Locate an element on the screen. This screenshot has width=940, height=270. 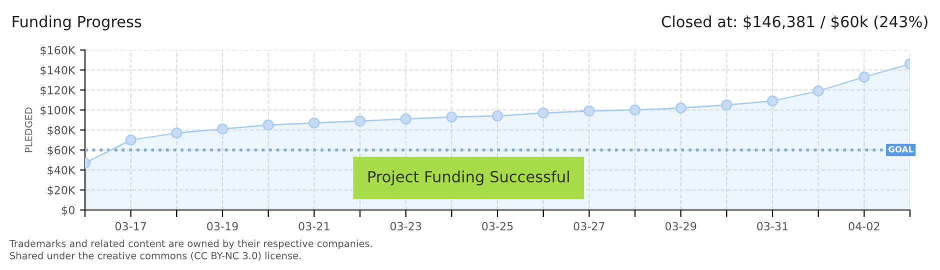
y-tick-label: $20K is located at coordinates (62, 191).